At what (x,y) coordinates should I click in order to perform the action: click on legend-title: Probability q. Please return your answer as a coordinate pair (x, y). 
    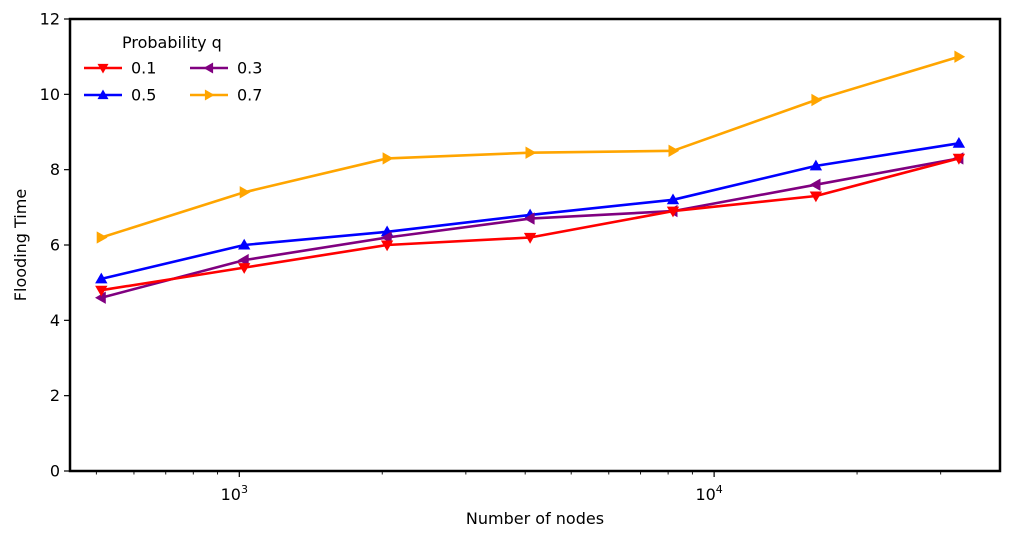
    Looking at the image, I should click on (172, 42).